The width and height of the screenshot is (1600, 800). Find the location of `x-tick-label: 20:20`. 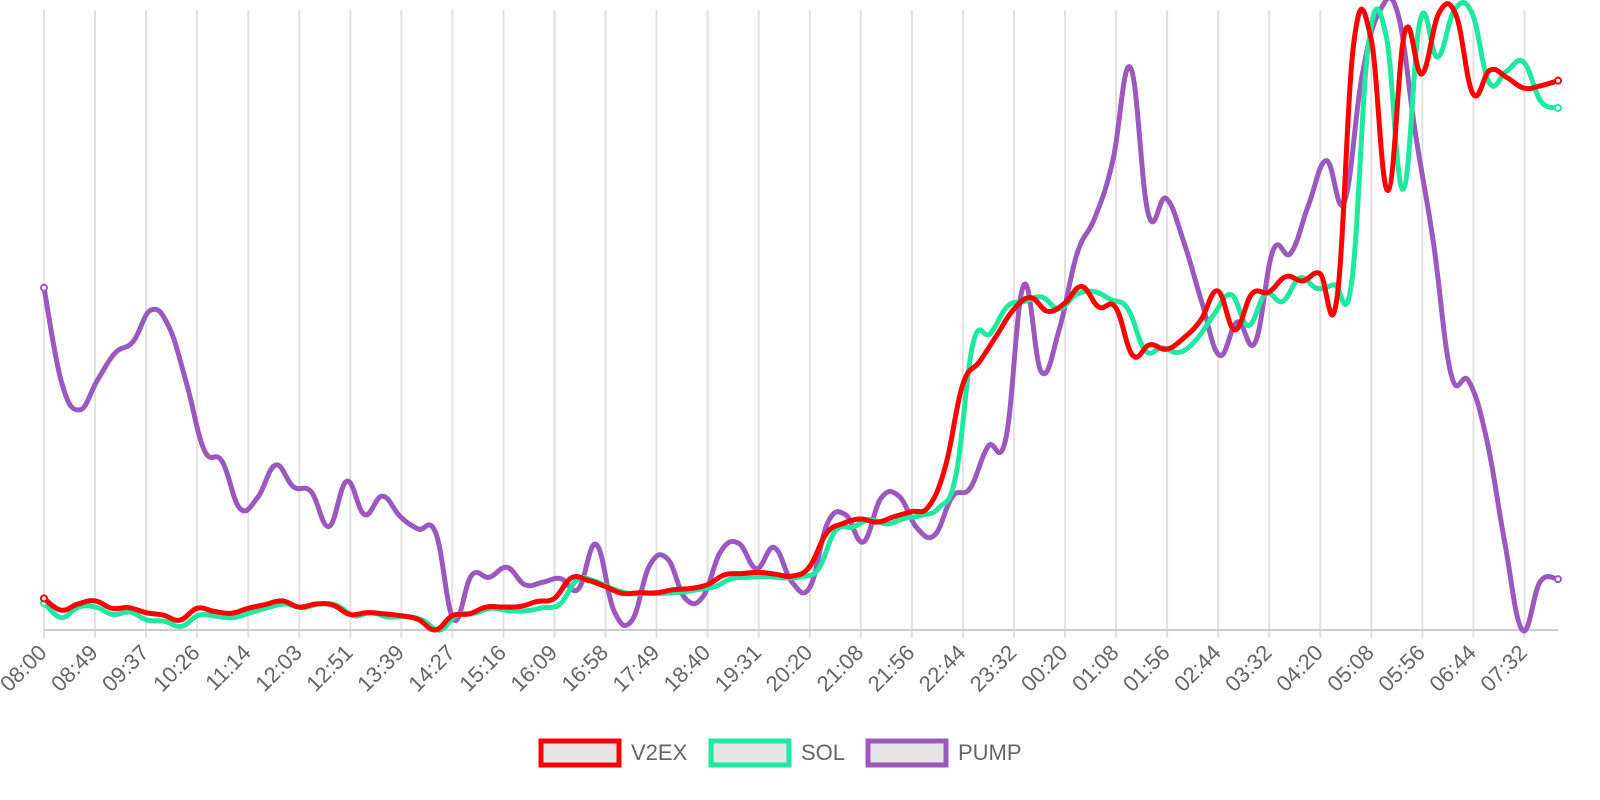

x-tick-label: 20:20 is located at coordinates (789, 668).